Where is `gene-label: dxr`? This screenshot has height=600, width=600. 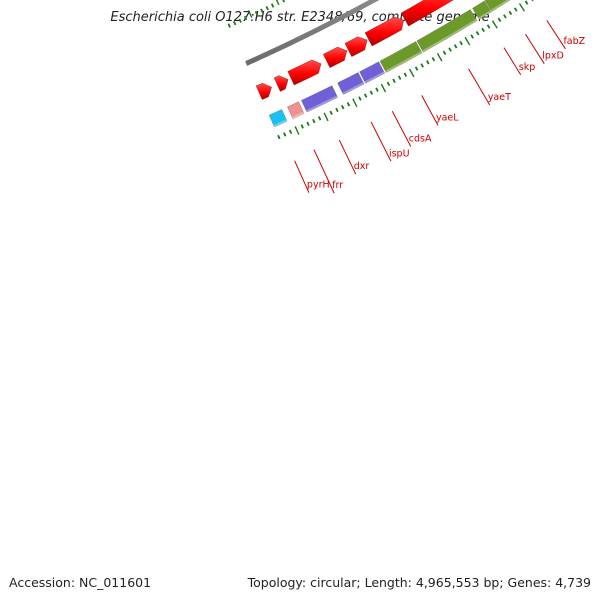
gene-label: dxr is located at coordinates (362, 166).